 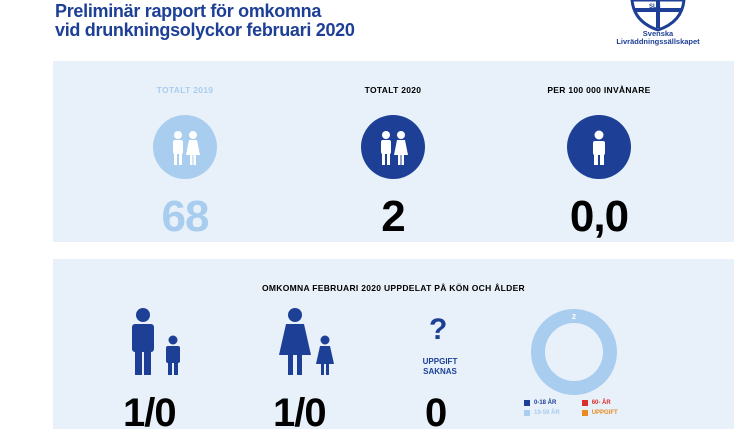 What do you see at coordinates (599, 147) in the screenshot?
I see `person-icon` at bounding box center [599, 147].